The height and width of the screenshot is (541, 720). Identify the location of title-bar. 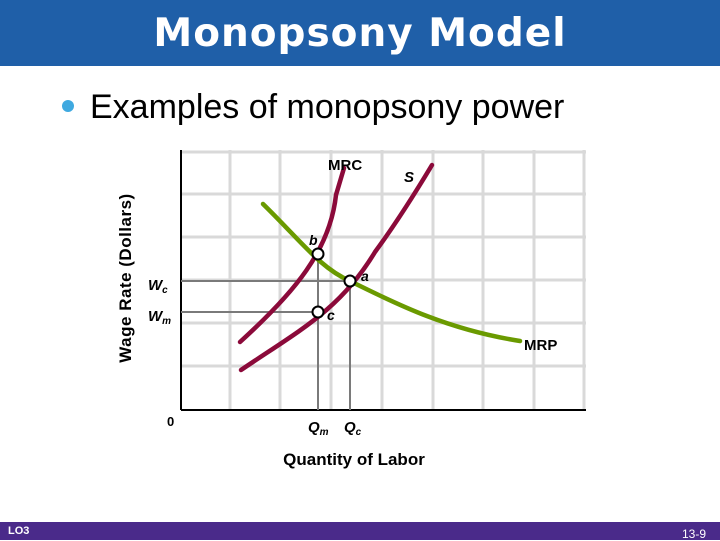
(360, 33).